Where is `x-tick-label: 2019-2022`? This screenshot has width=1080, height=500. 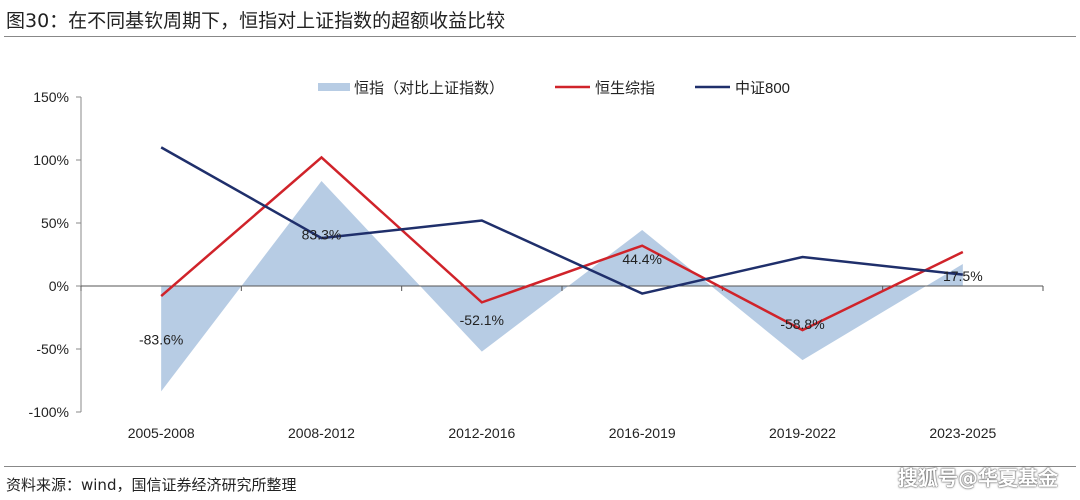 x-tick-label: 2019-2022 is located at coordinates (802, 433).